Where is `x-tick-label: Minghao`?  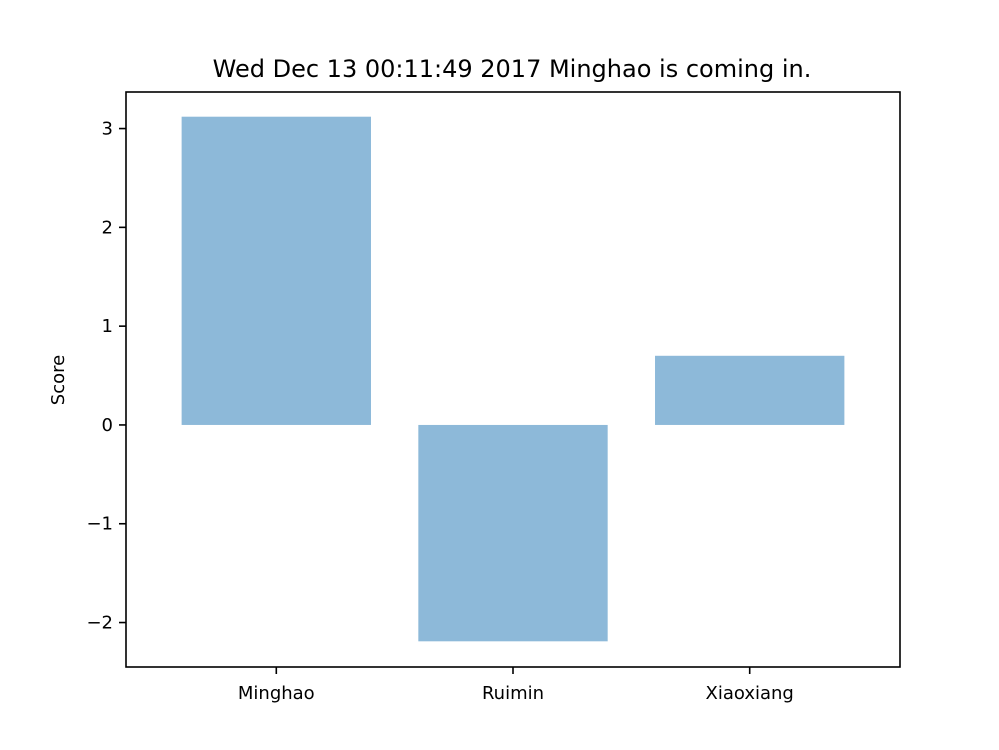
x-tick-label: Minghao is located at coordinates (276, 693).